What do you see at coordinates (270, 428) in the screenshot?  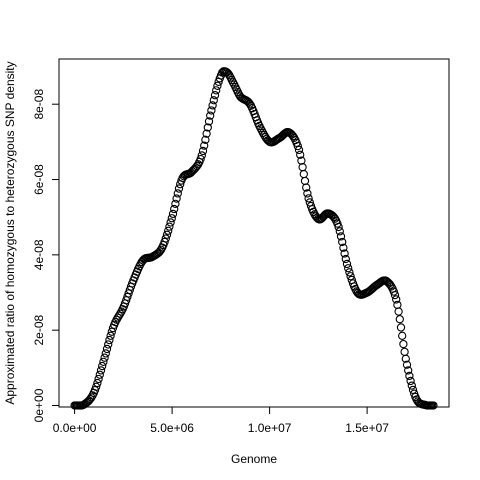 I see `x-tick-label: 1.0e+07` at bounding box center [270, 428].